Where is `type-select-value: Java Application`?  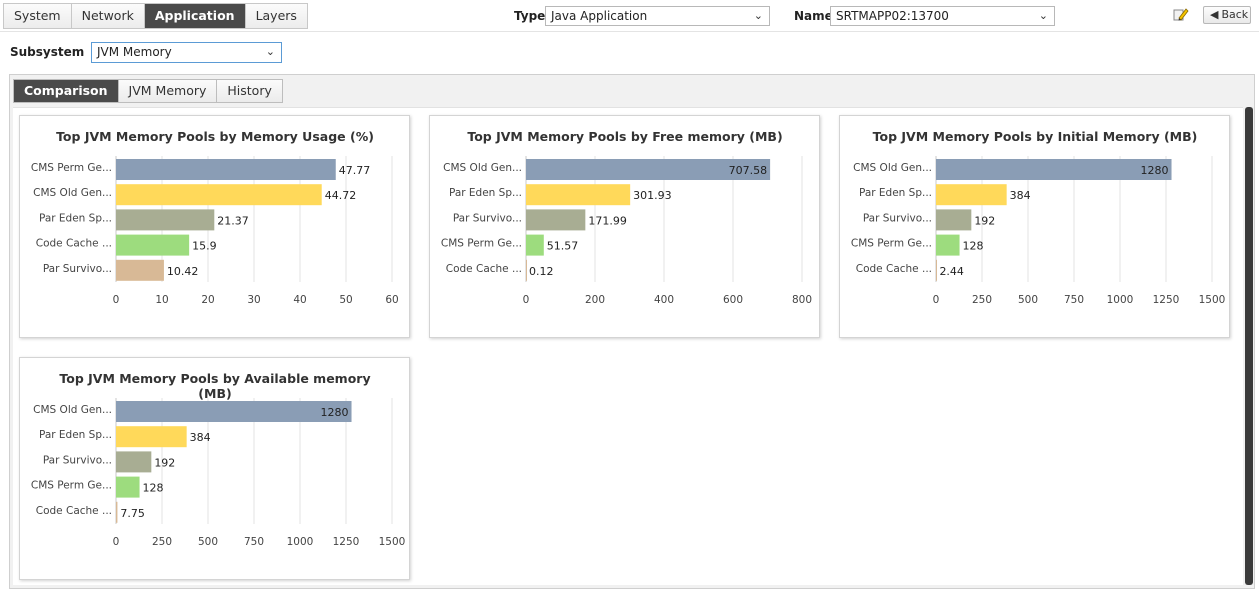 type-select-value: Java Application is located at coordinates (599, 16).